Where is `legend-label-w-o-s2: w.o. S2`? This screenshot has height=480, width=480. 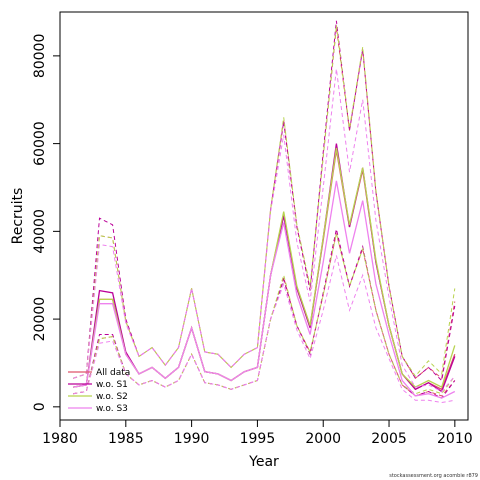
legend-label-w-o-s2: w.o. S2 is located at coordinates (112, 397).